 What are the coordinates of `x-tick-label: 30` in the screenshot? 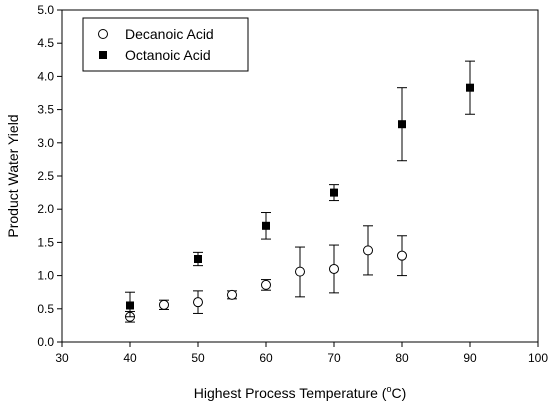 It's located at (62, 358).